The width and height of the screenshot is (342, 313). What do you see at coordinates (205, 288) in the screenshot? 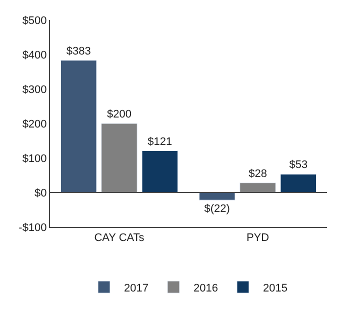
I see `legend-label: 2016` at bounding box center [205, 288].